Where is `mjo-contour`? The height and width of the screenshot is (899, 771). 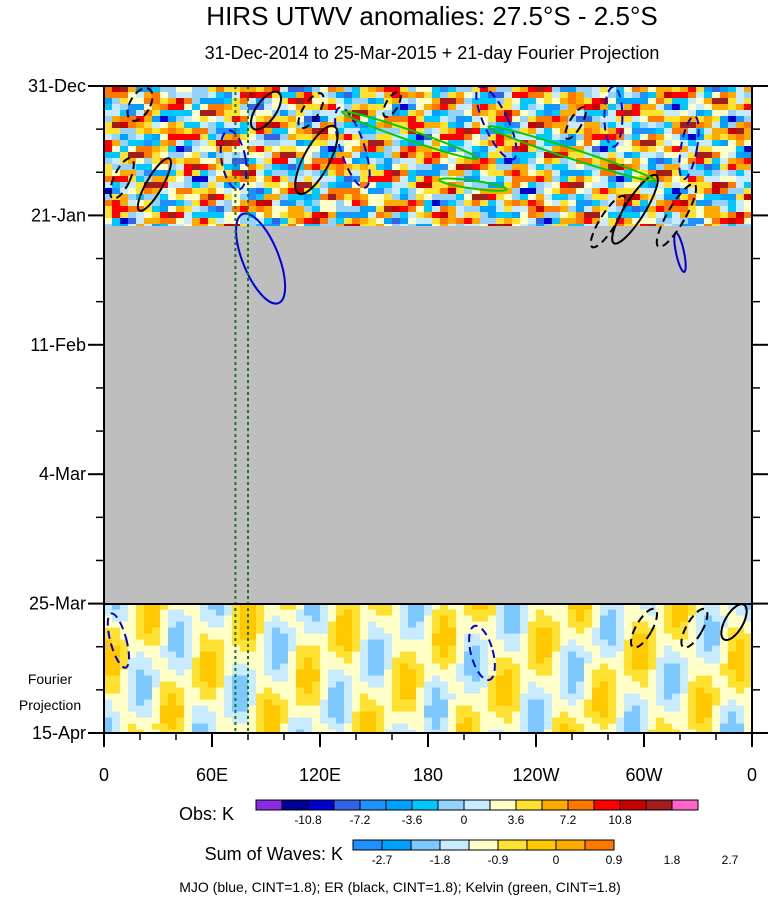 mjo-contour is located at coordinates (118, 640).